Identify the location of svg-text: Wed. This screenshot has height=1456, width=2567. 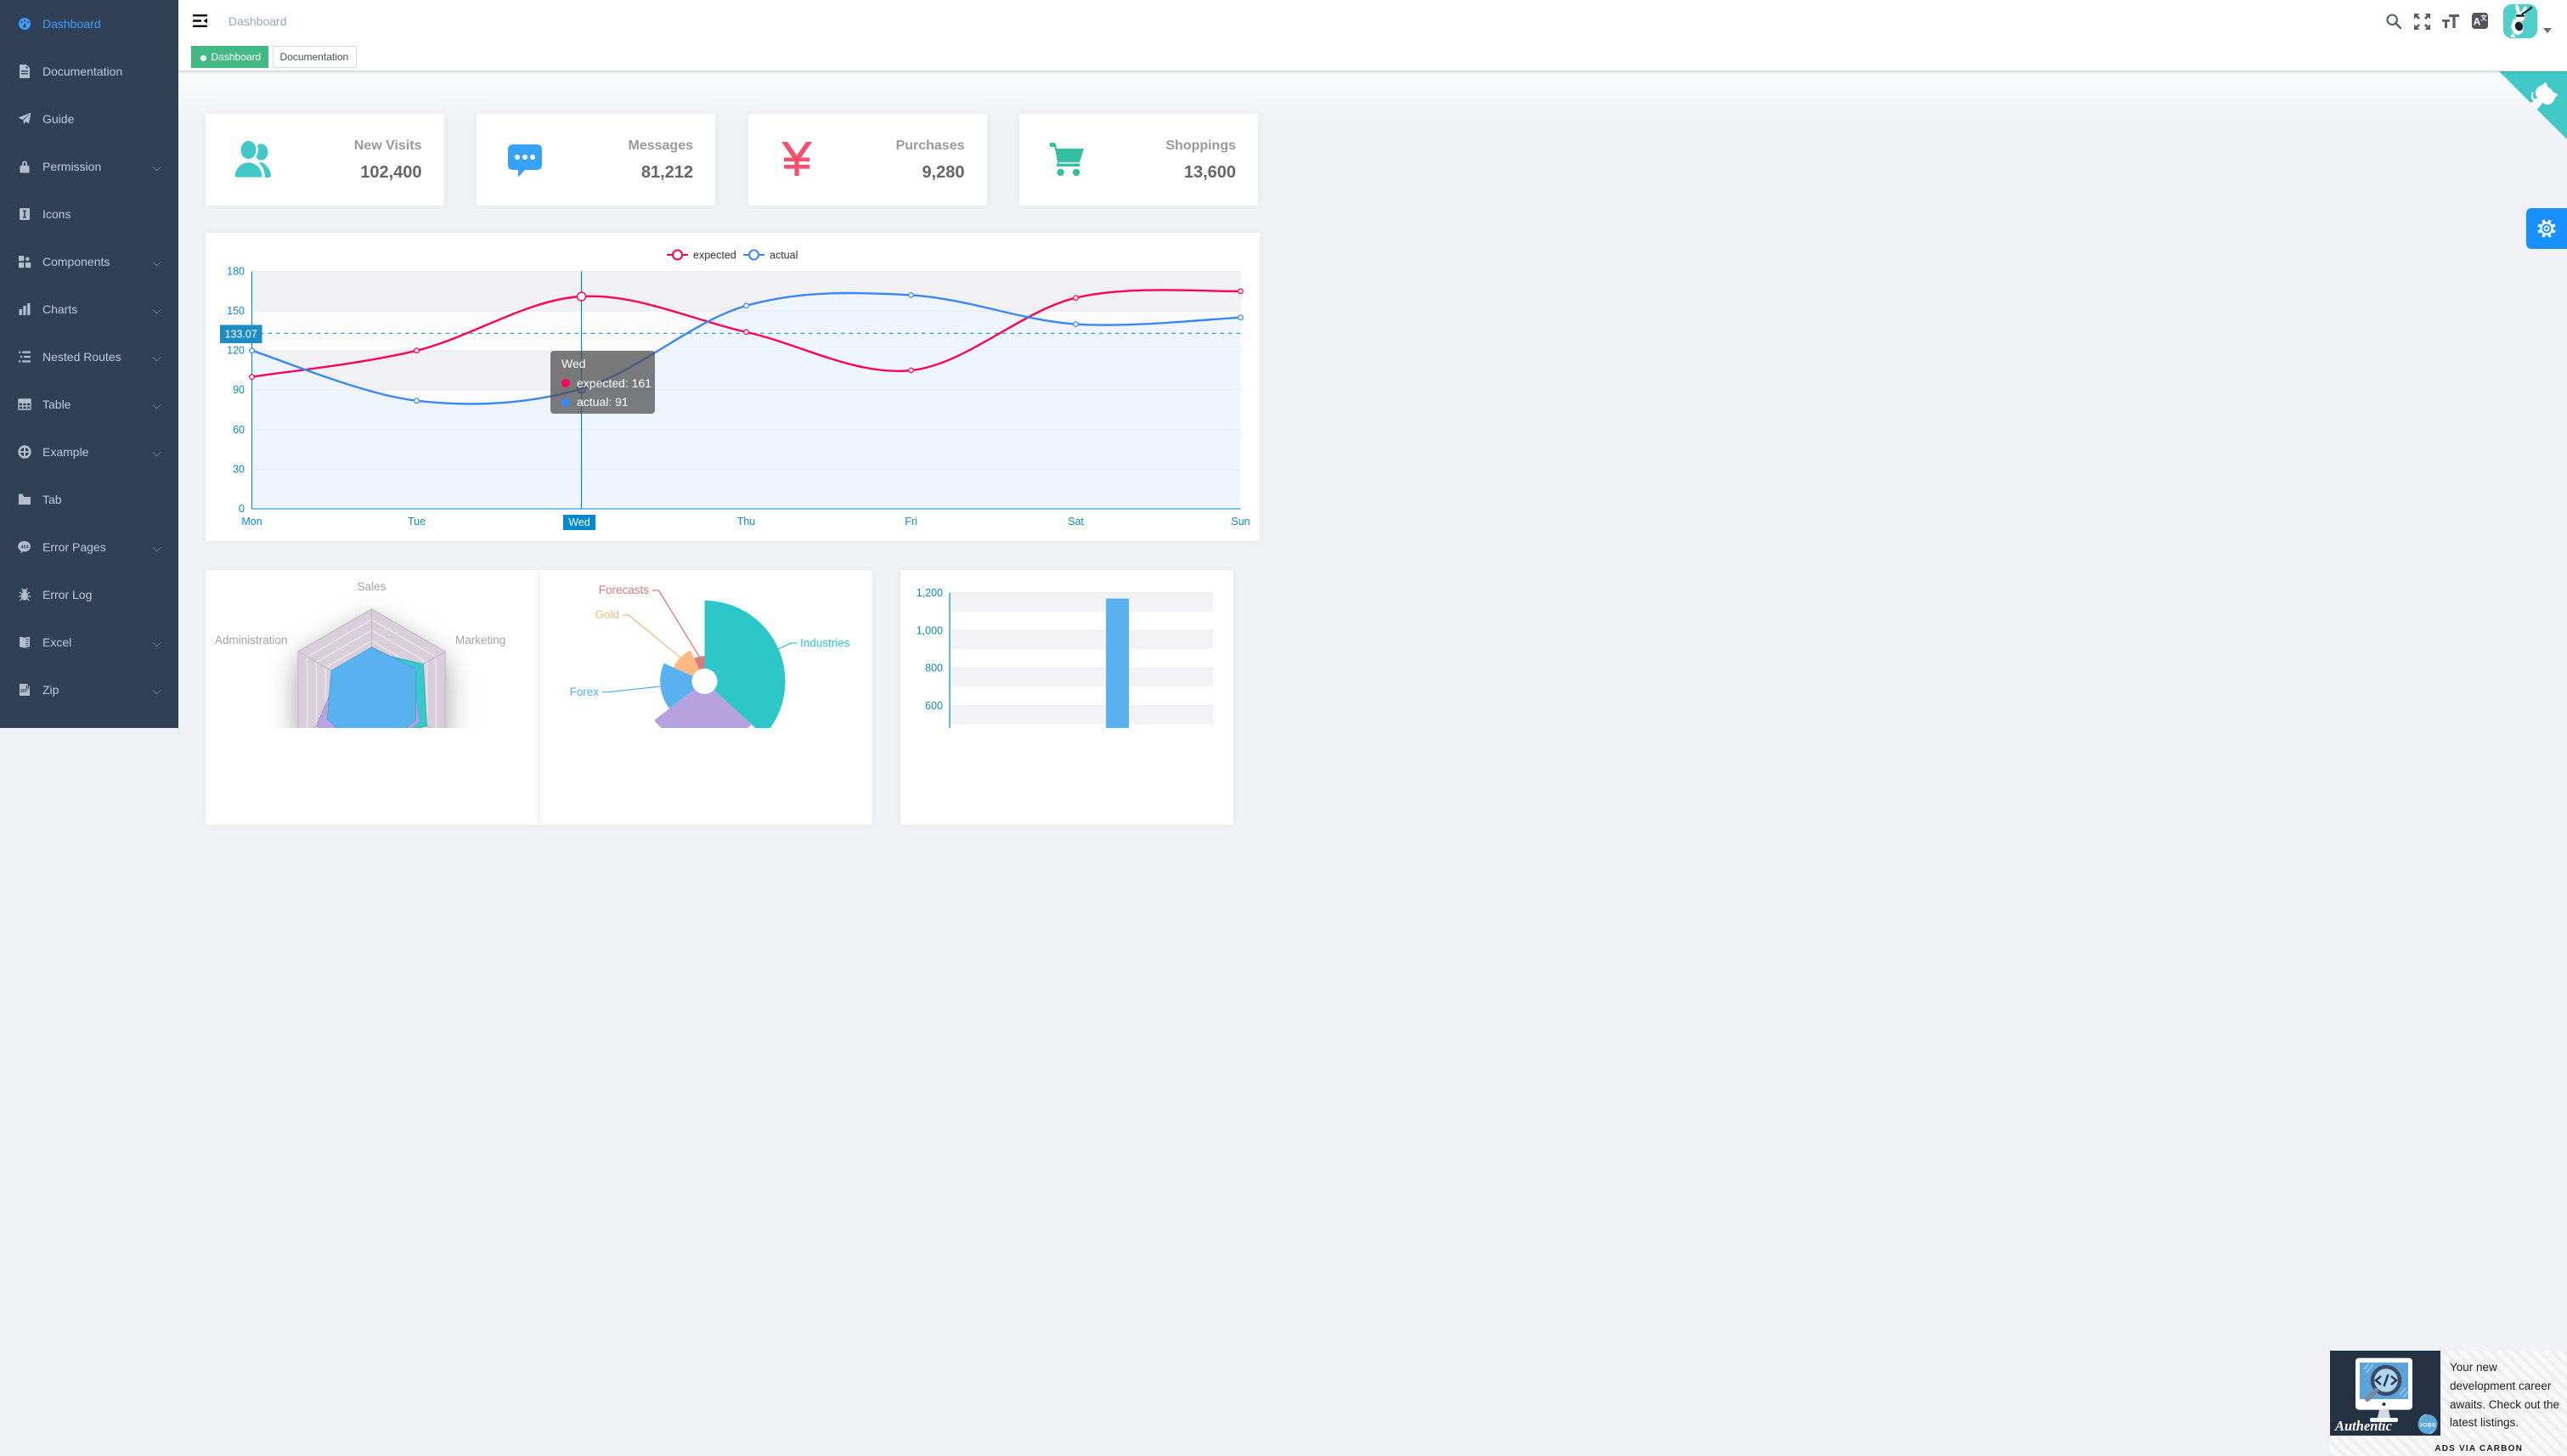
(579, 522).